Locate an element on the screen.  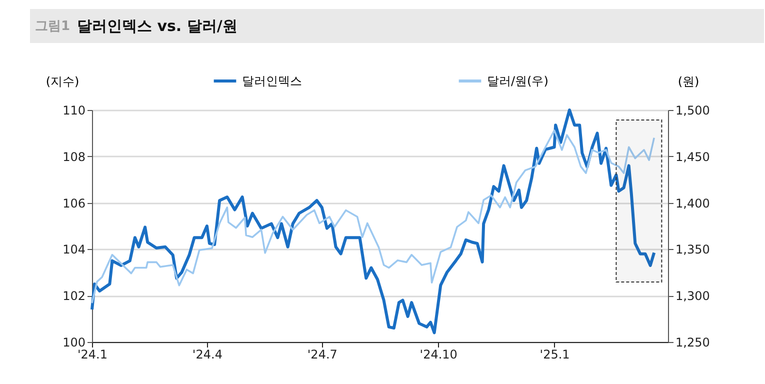
y-tick-label: 106 is located at coordinates (74, 203).